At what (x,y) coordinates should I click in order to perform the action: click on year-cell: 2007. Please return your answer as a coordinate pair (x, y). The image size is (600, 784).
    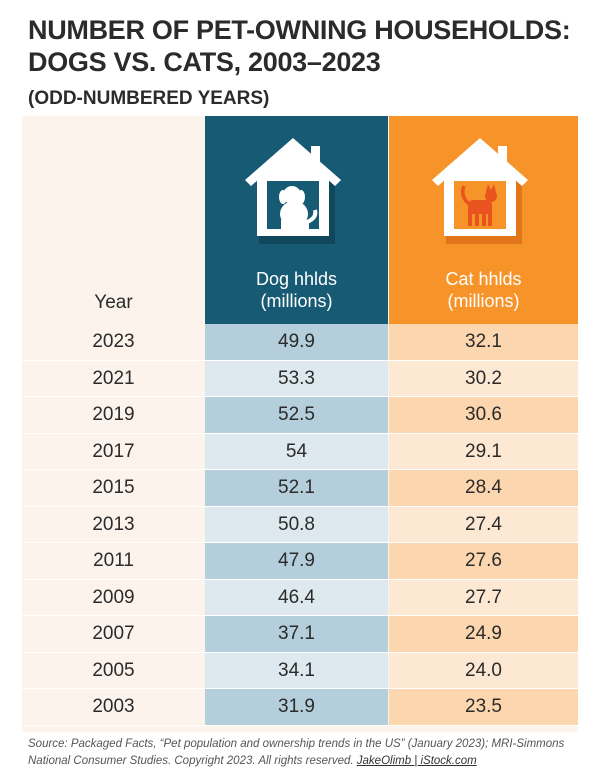
    Looking at the image, I should click on (113, 634).